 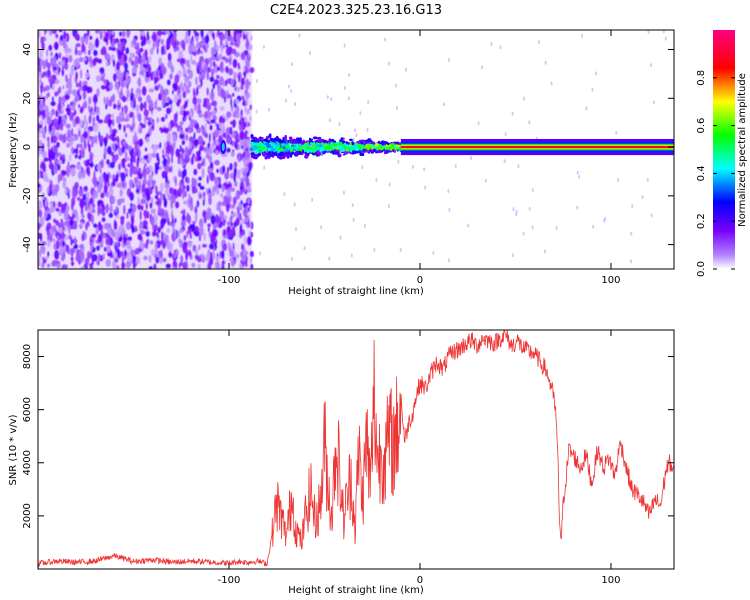 What do you see at coordinates (701, 221) in the screenshot?
I see `colorbar-tick-label: 0.2` at bounding box center [701, 221].